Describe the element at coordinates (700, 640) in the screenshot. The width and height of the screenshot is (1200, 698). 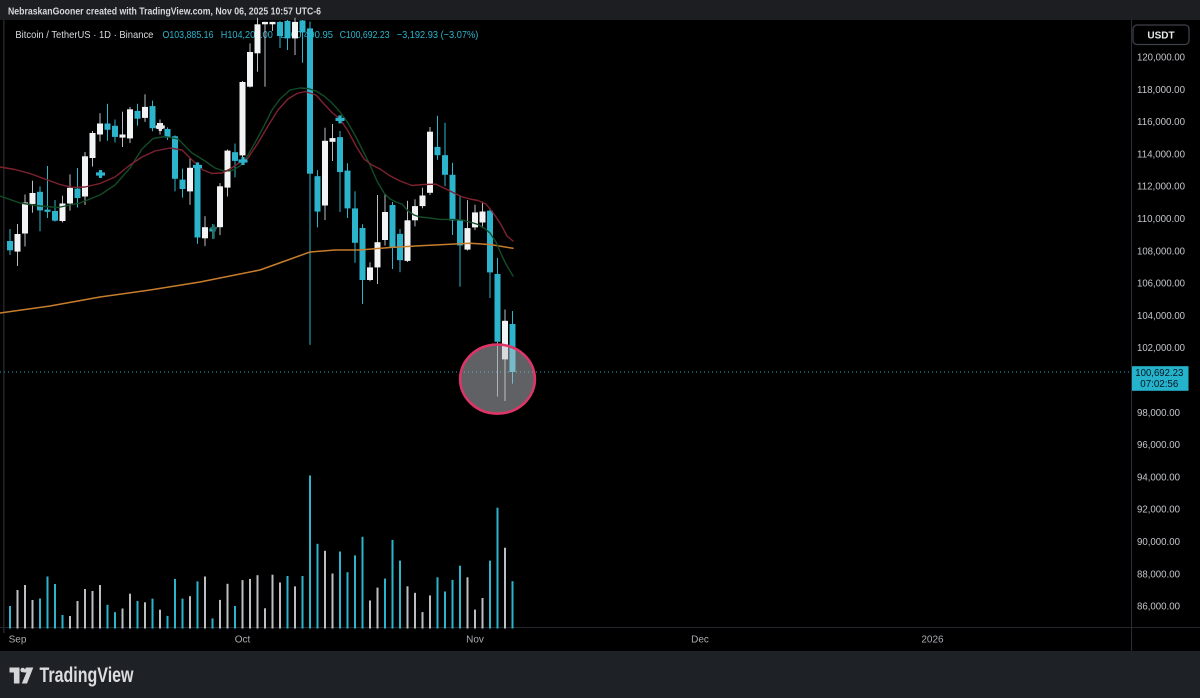
I see `svg-text: Dec` at that location.